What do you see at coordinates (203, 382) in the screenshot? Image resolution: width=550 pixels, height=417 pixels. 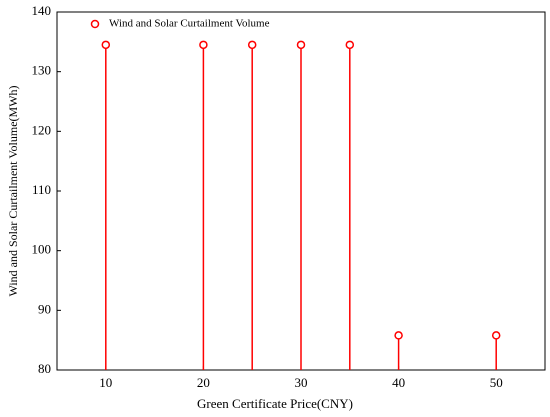 I see `x-tick-label: 20` at bounding box center [203, 382].